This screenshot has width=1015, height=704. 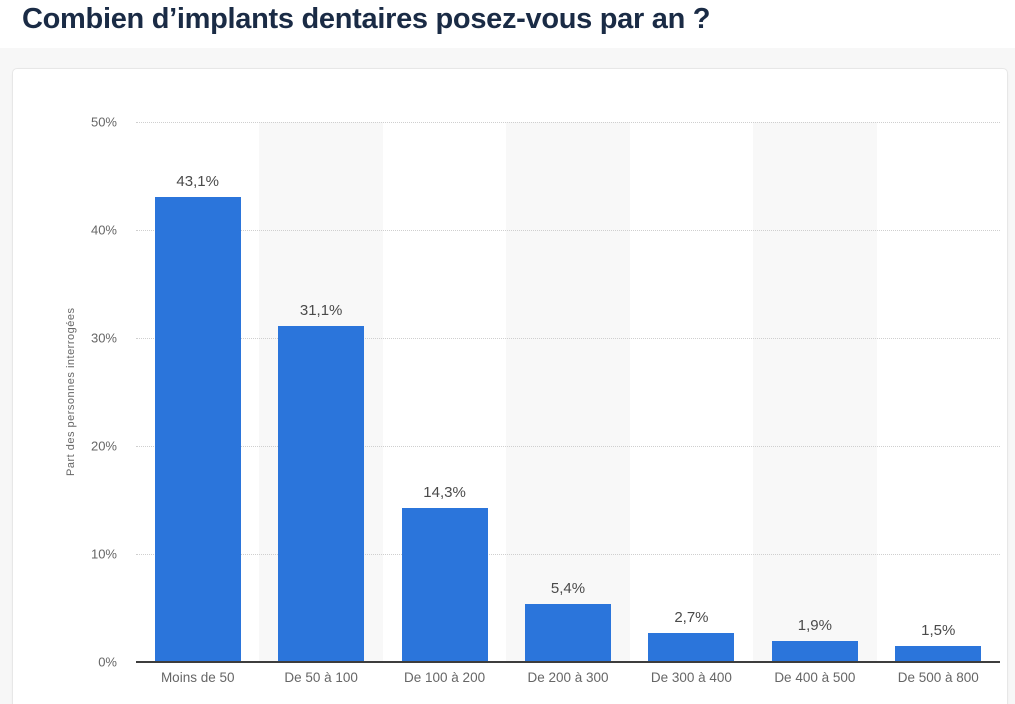 What do you see at coordinates (568, 662) in the screenshot?
I see `x-axis-line` at bounding box center [568, 662].